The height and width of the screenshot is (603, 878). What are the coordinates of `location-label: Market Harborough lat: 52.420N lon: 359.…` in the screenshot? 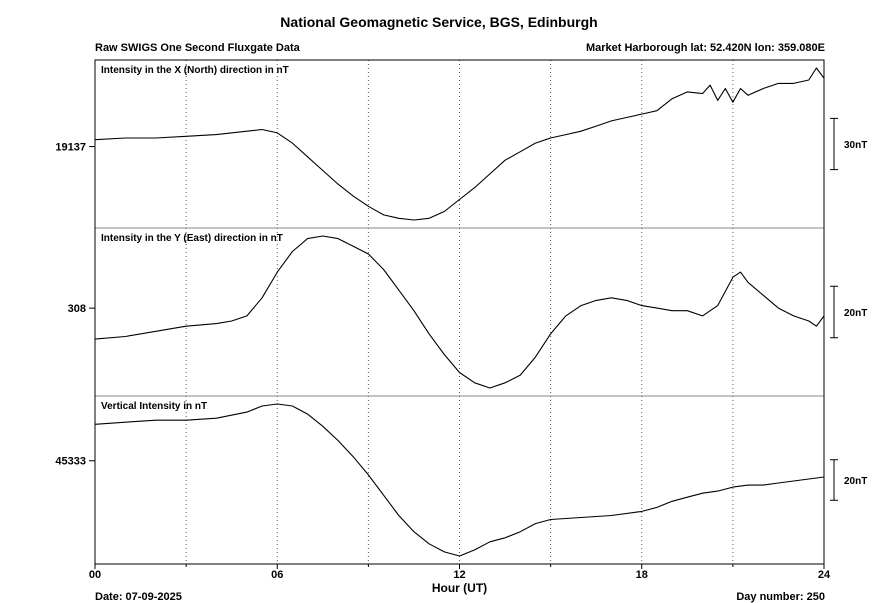 It's located at (705, 48).